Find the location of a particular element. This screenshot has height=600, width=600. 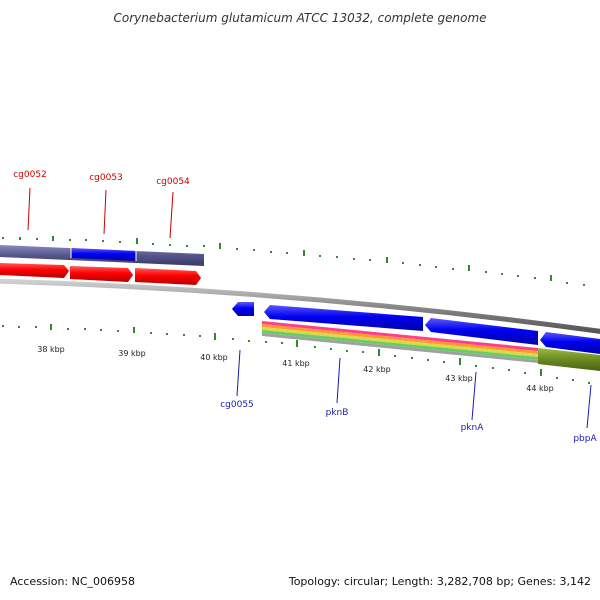

leader-cg0055 is located at coordinates (238, 373).